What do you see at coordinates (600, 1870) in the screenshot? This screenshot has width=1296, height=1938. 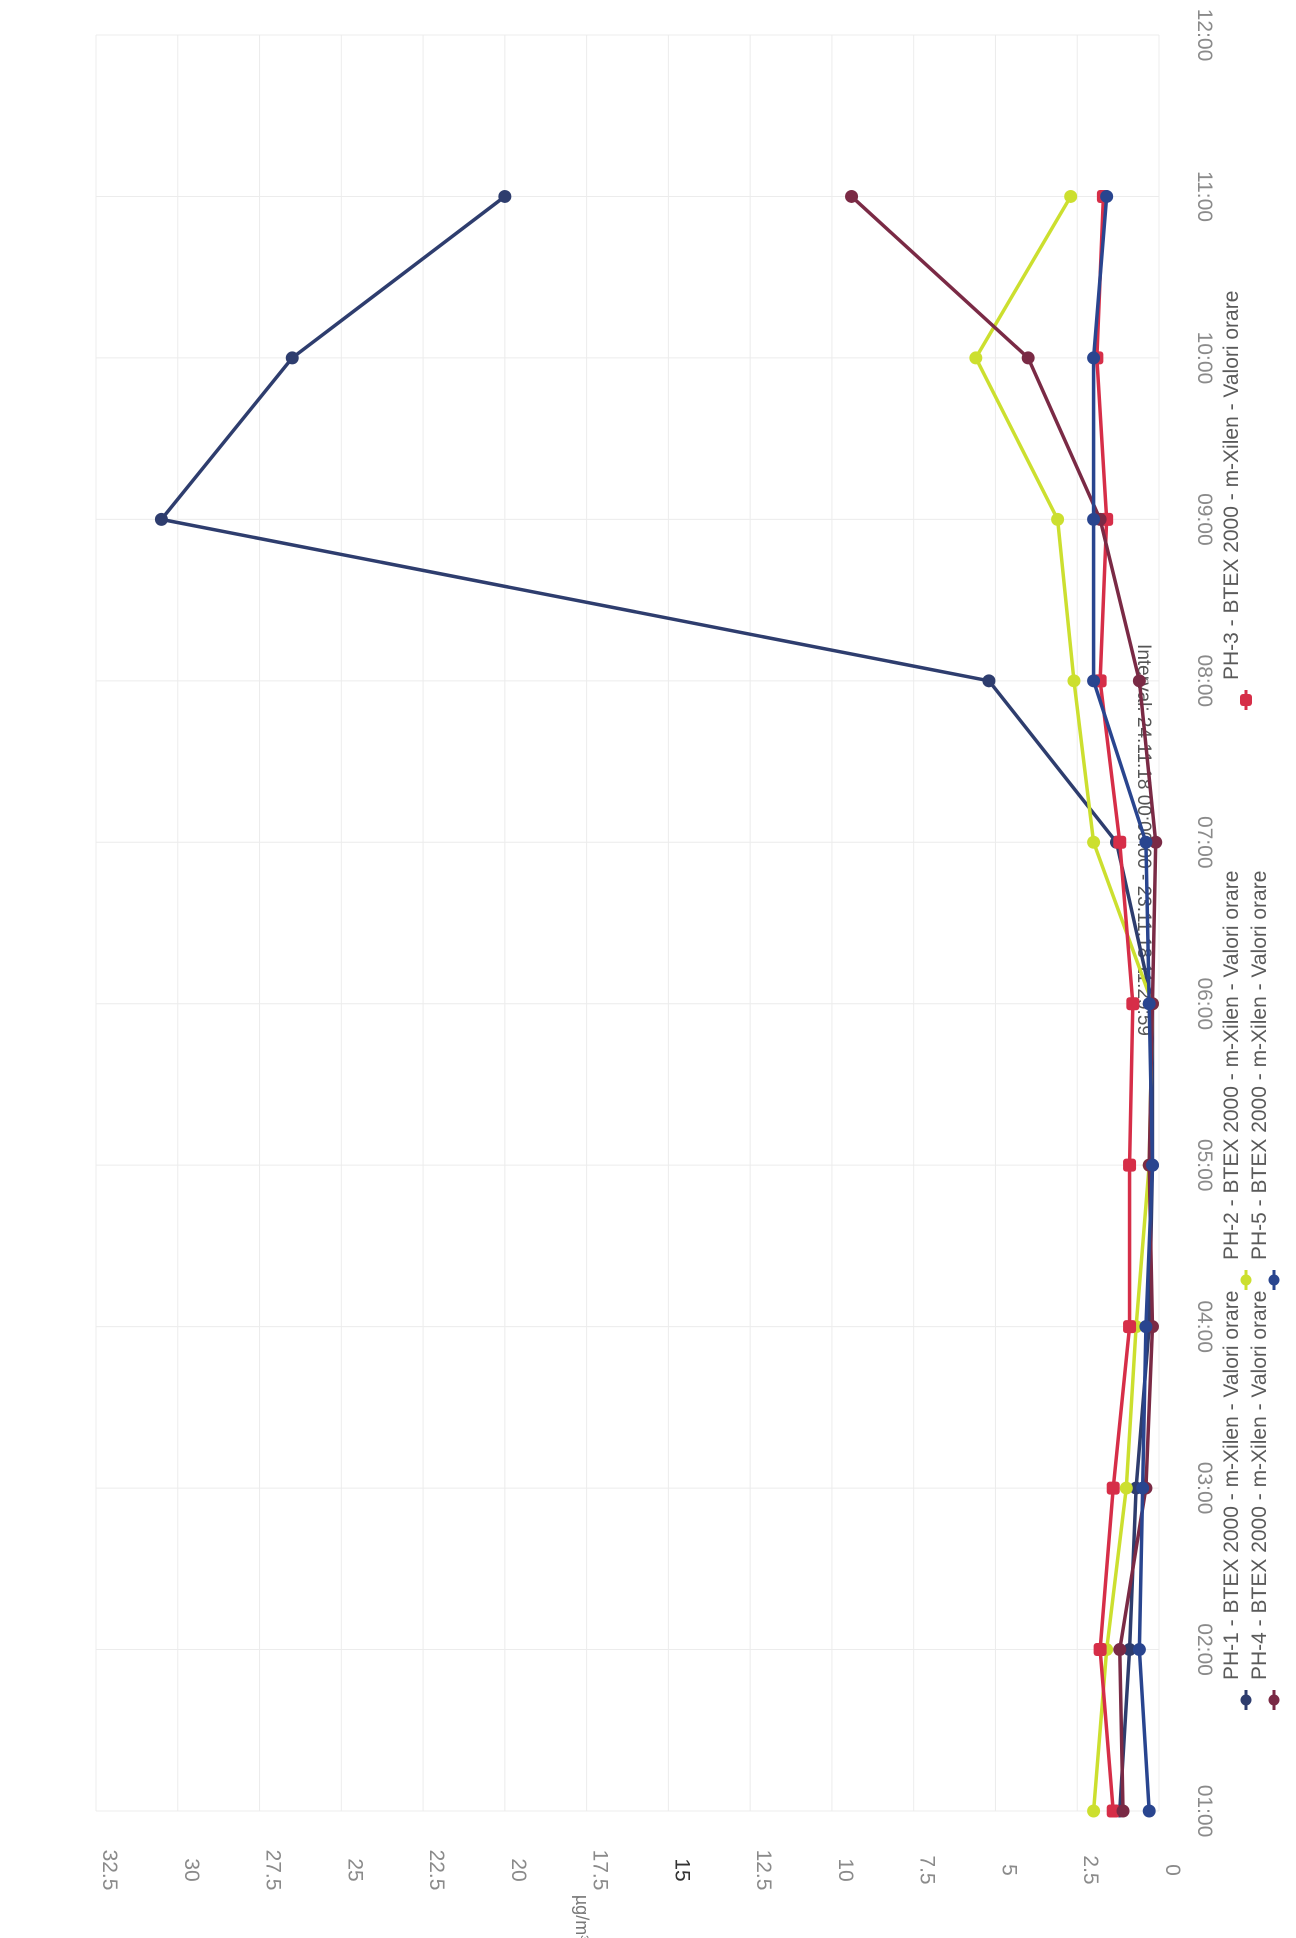 I see `y-tick-label: 17.5` at bounding box center [600, 1870].